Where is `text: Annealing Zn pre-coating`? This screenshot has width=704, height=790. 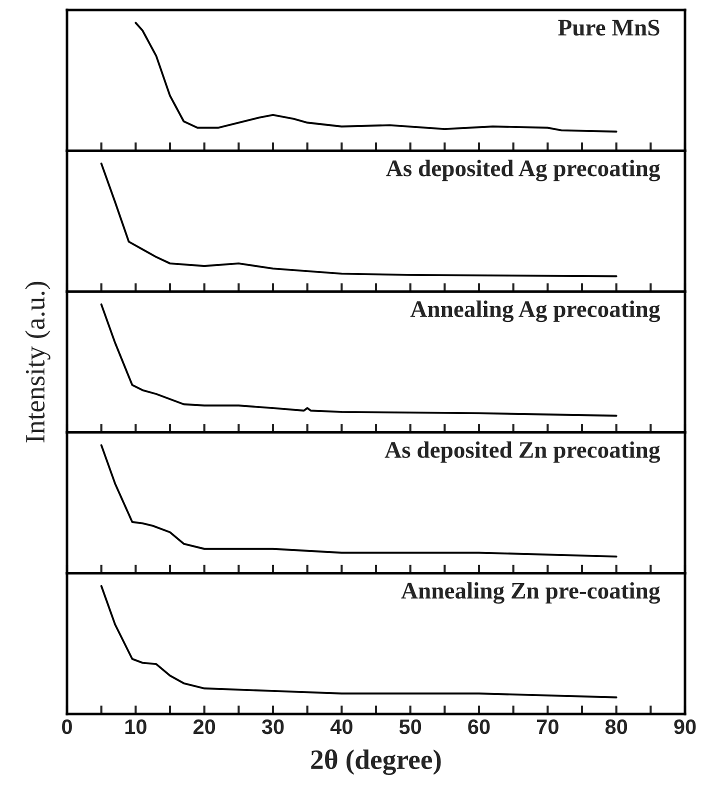 text: Annealing Zn pre-coating is located at coordinates (530, 593).